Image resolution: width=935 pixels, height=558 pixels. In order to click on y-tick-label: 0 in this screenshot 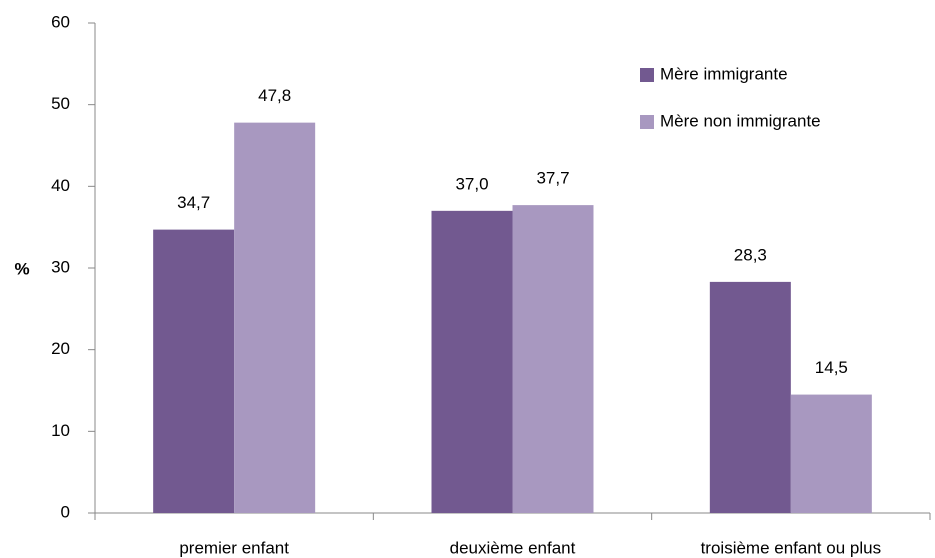, I will do `click(65, 511)`.